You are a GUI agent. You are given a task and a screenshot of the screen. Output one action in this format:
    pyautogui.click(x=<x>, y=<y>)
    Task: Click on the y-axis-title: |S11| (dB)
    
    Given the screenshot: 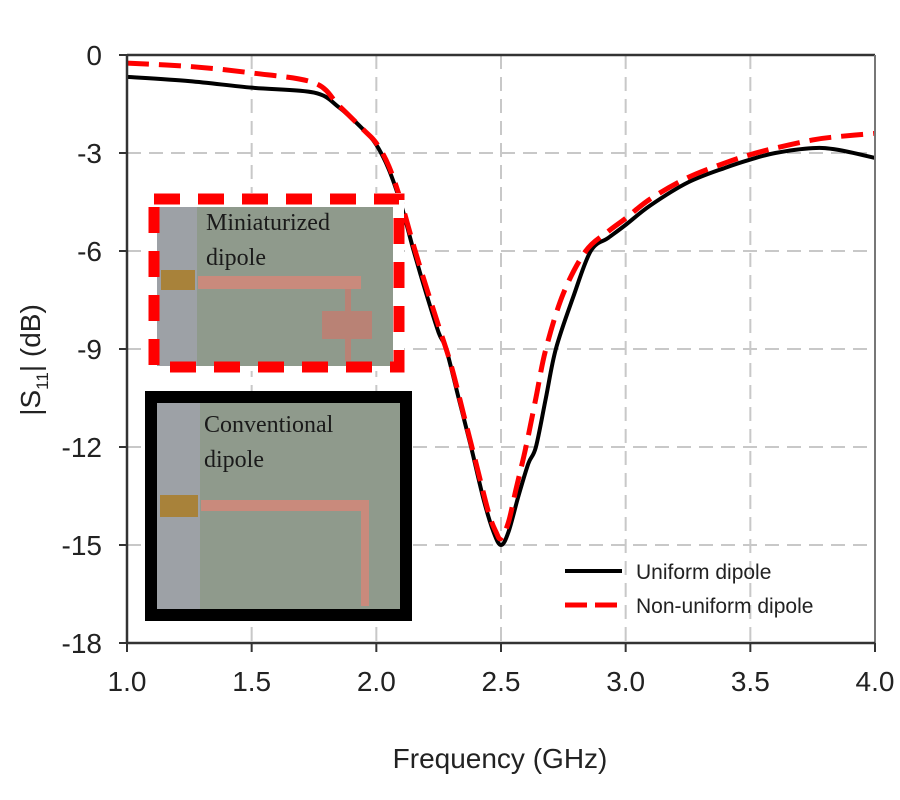 What is the action you would take?
    pyautogui.click(x=33, y=360)
    